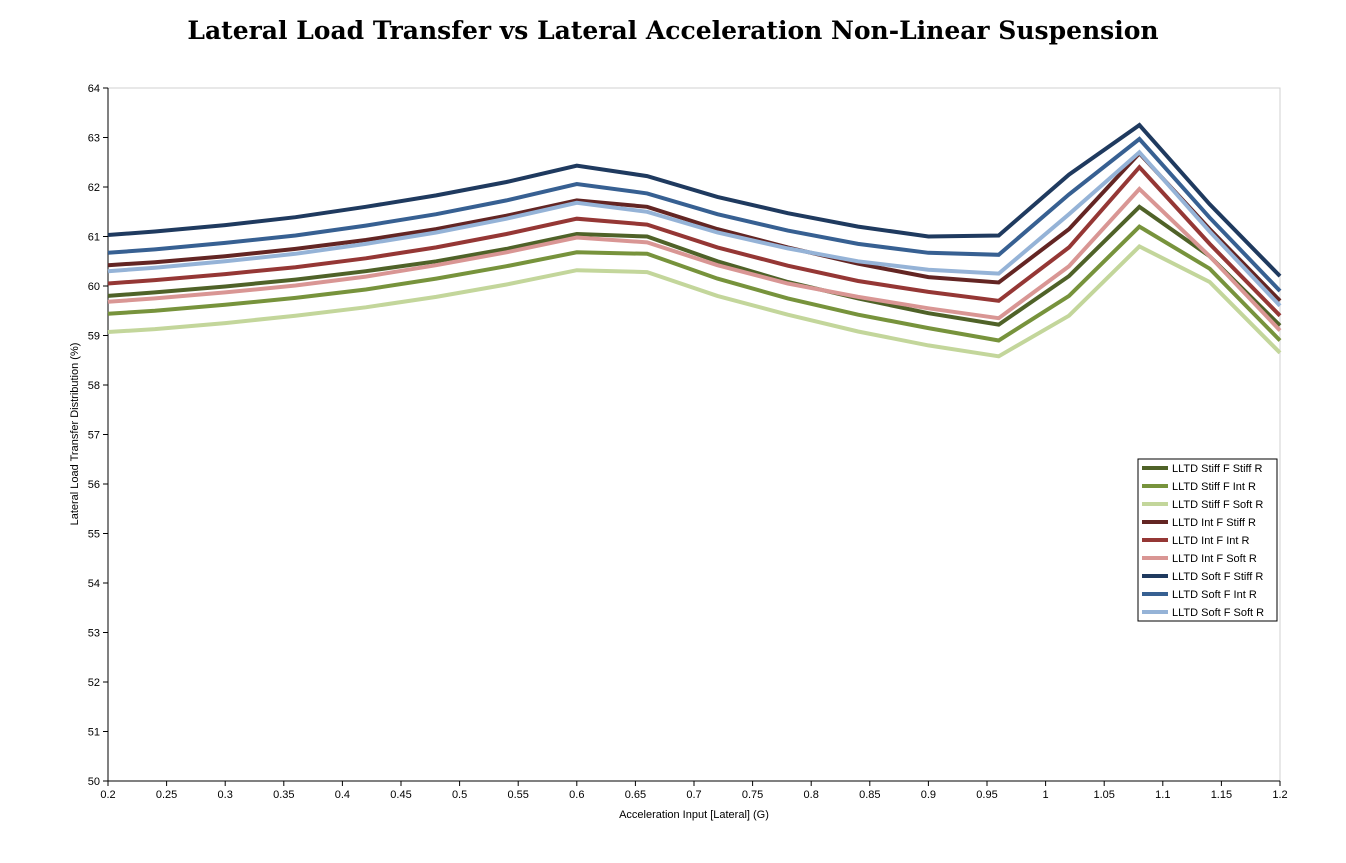 Image resolution: width=1346 pixels, height=863 pixels. What do you see at coordinates (459, 795) in the screenshot?
I see `x-tick-label: 0.5` at bounding box center [459, 795].